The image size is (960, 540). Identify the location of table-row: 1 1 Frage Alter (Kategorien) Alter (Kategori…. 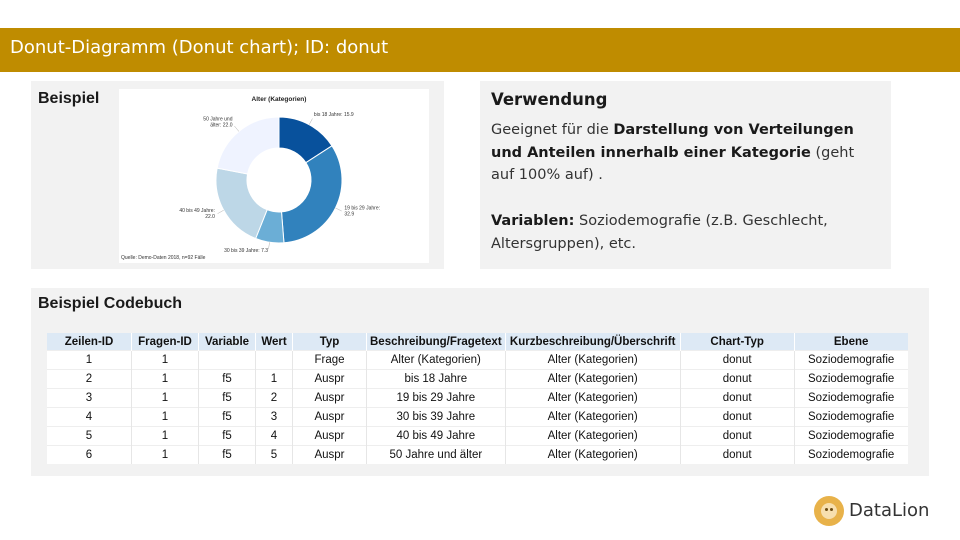
(477, 360).